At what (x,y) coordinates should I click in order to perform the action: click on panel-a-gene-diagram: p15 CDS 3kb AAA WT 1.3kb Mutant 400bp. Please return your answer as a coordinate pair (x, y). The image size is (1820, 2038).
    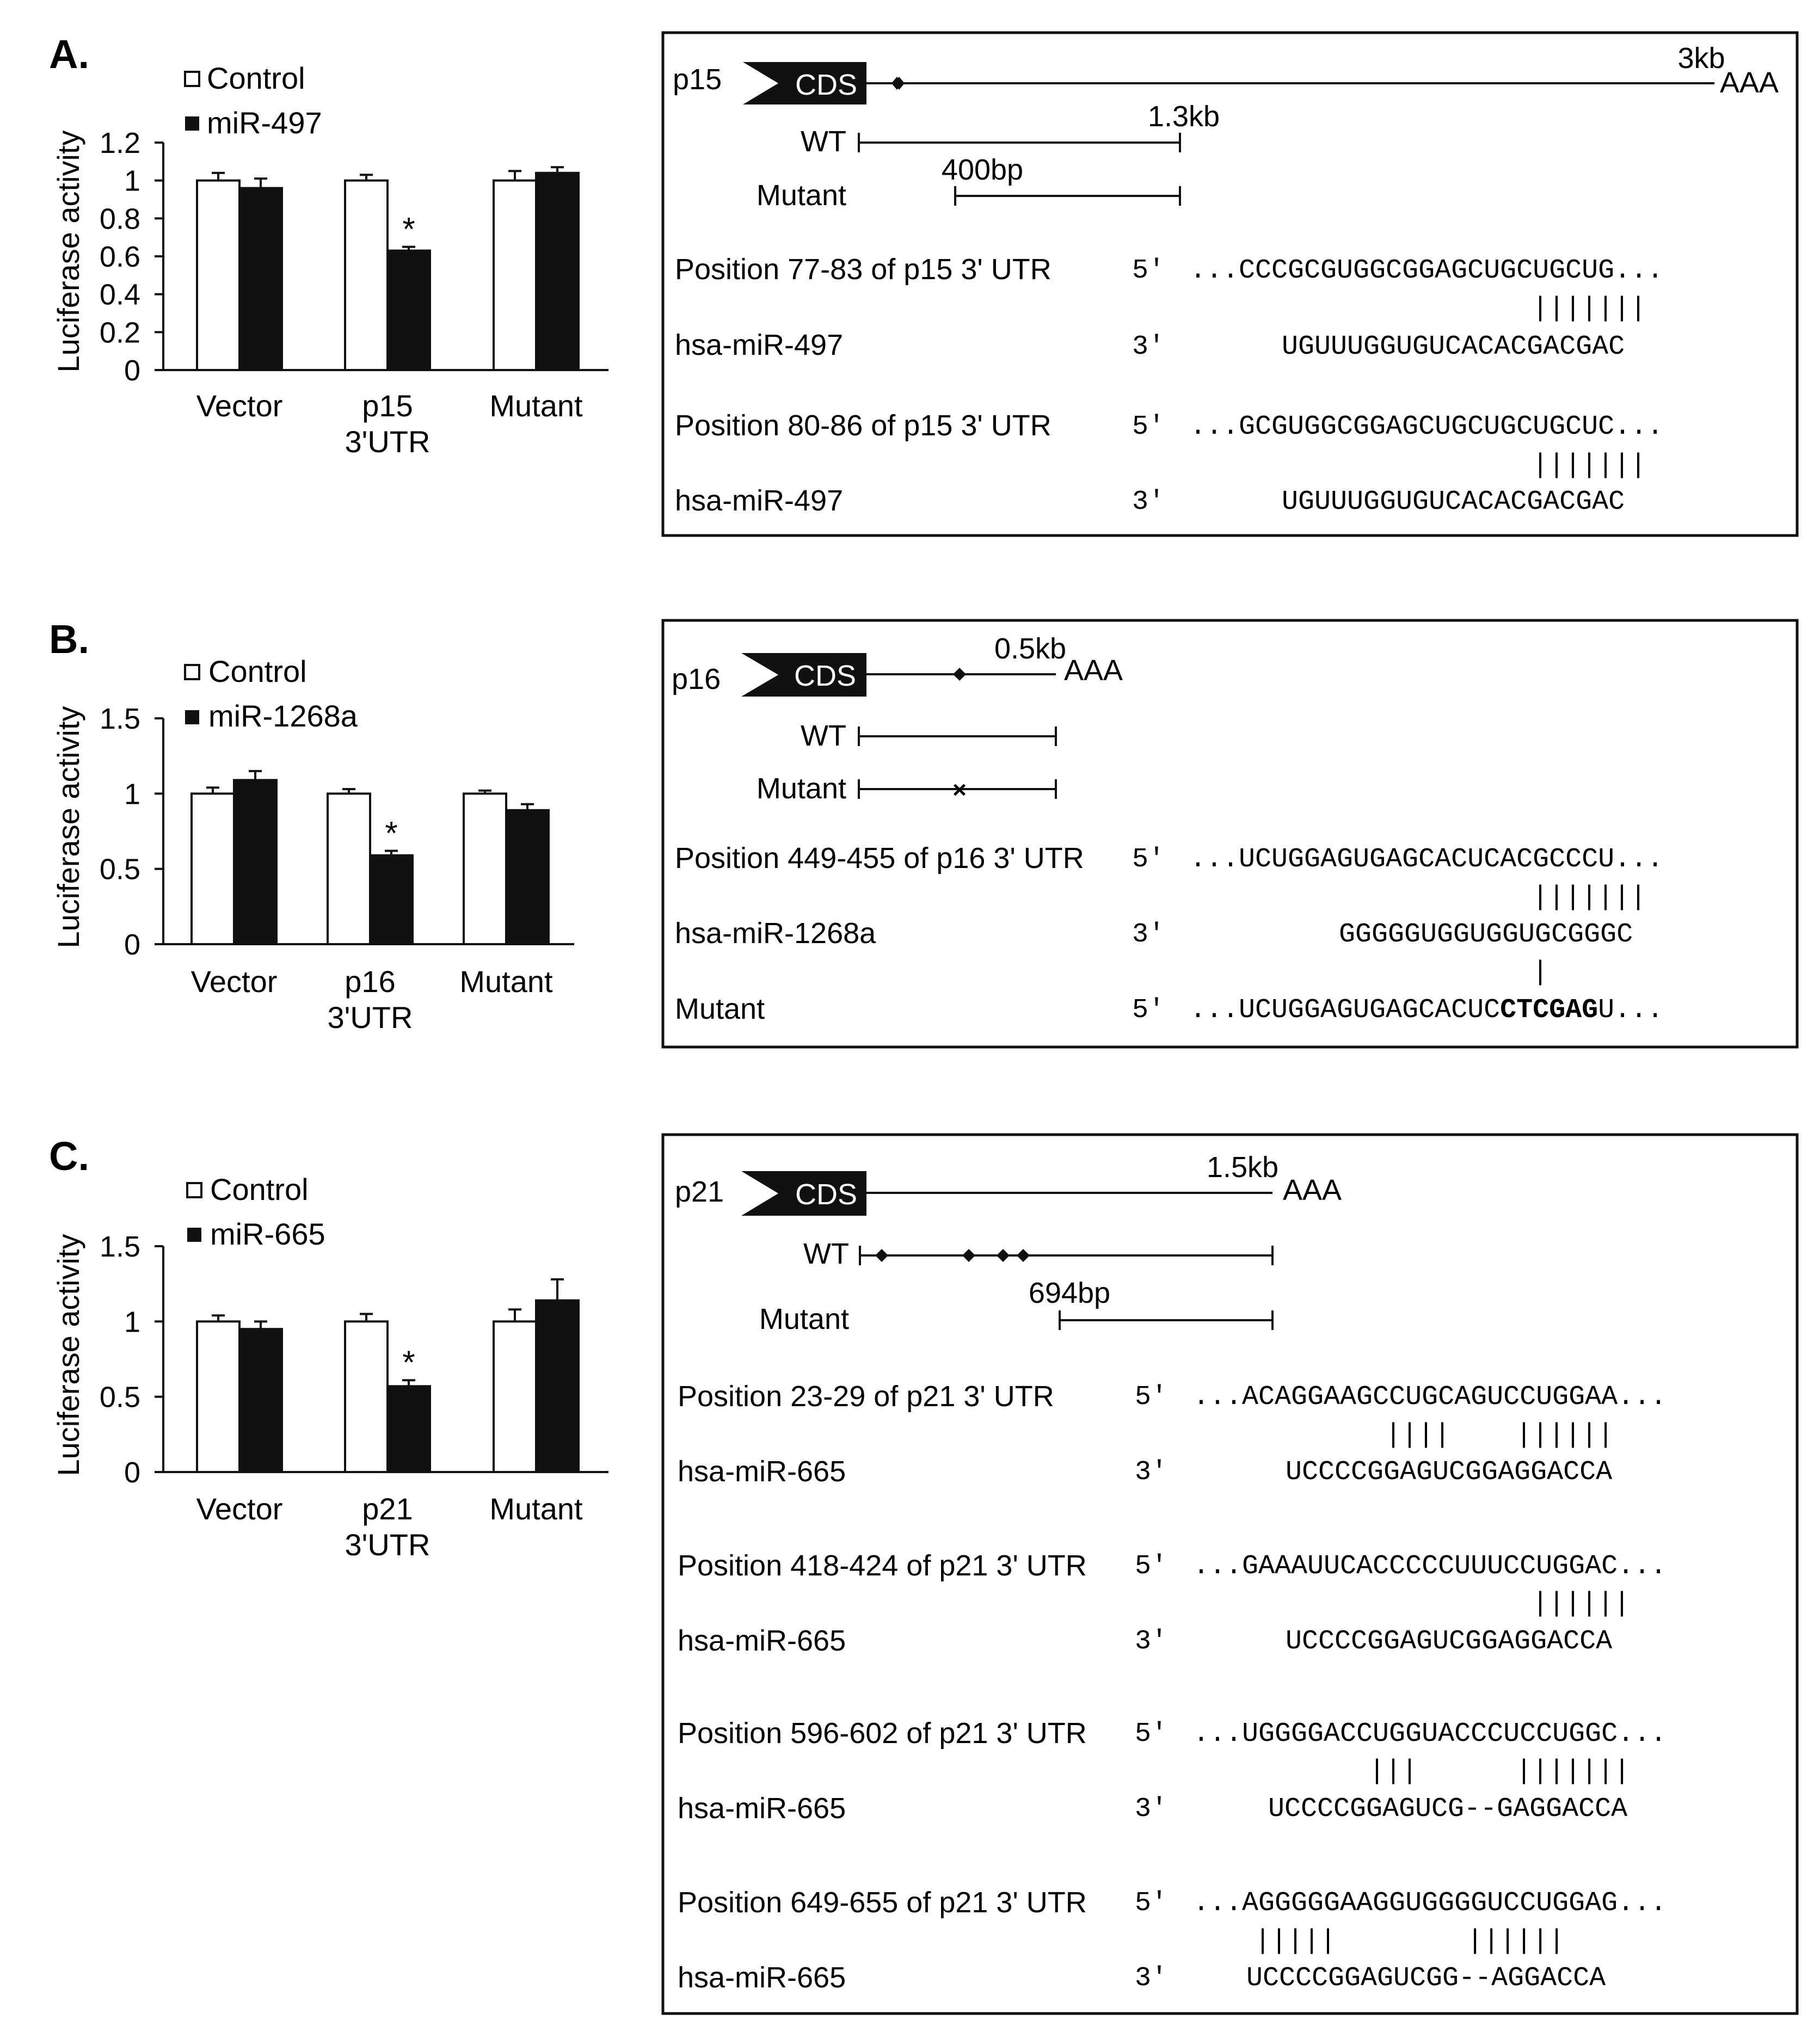
    Looking at the image, I should click on (1226, 127).